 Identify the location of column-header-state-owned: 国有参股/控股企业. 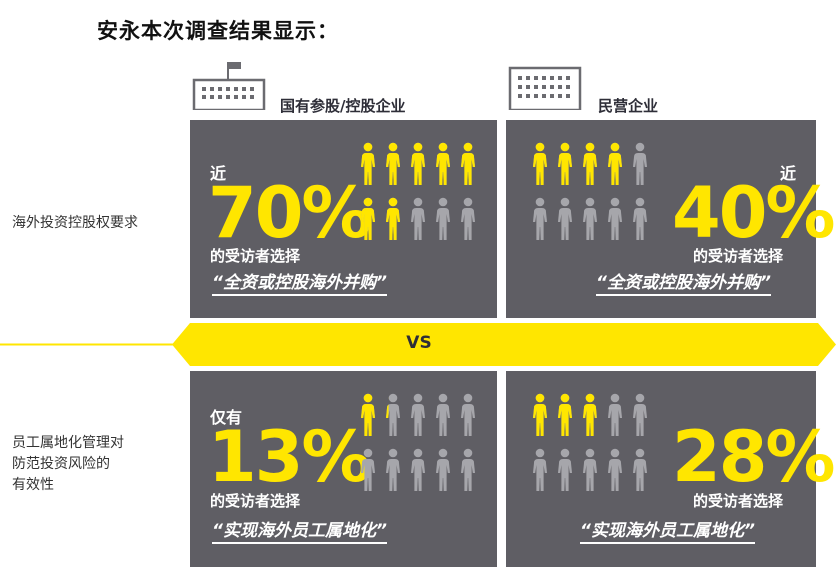
(343, 106).